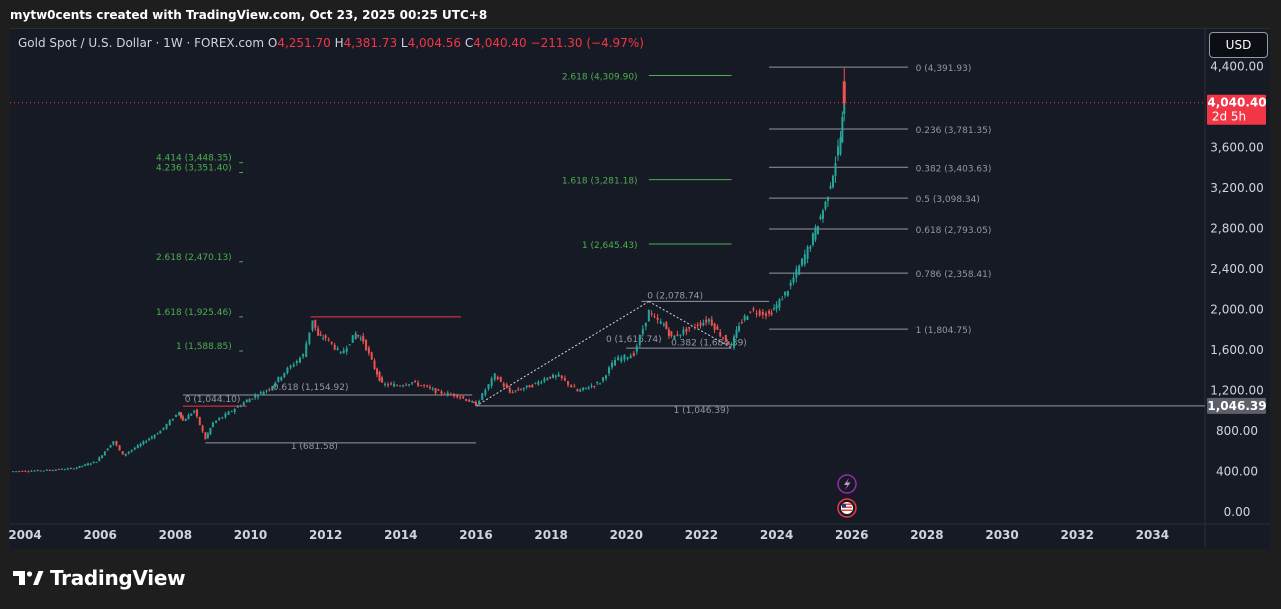 This screenshot has height=609, width=1281. Describe the element at coordinates (600, 77) in the screenshot. I see `fib-ext-right-label: 2.618 (4,309.90)` at that location.